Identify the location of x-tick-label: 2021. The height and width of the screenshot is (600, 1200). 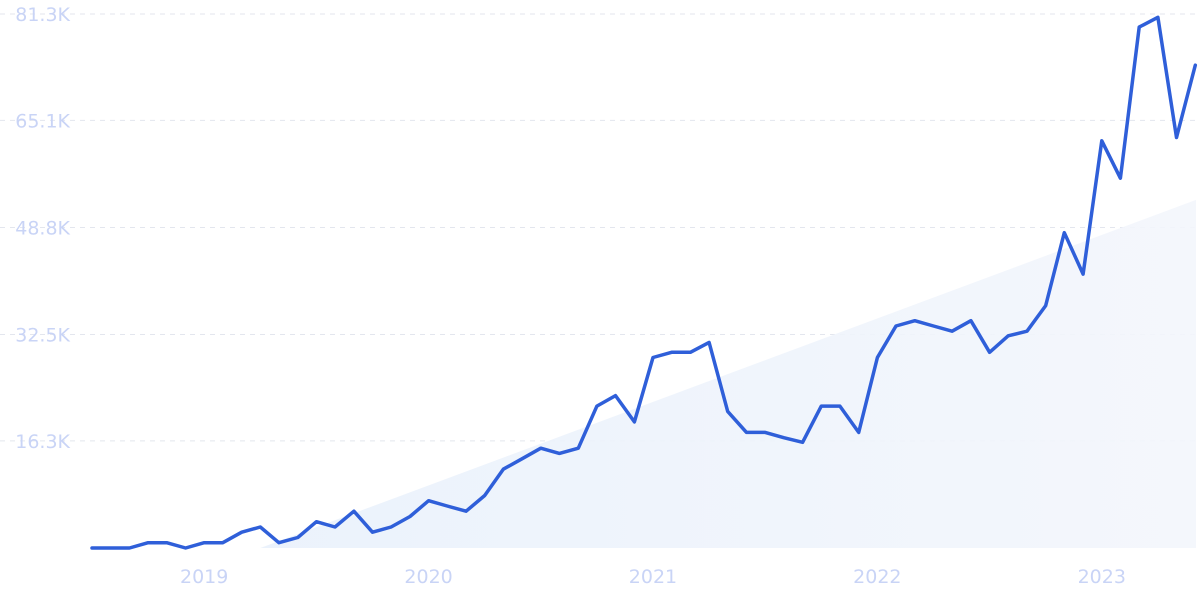
(653, 577).